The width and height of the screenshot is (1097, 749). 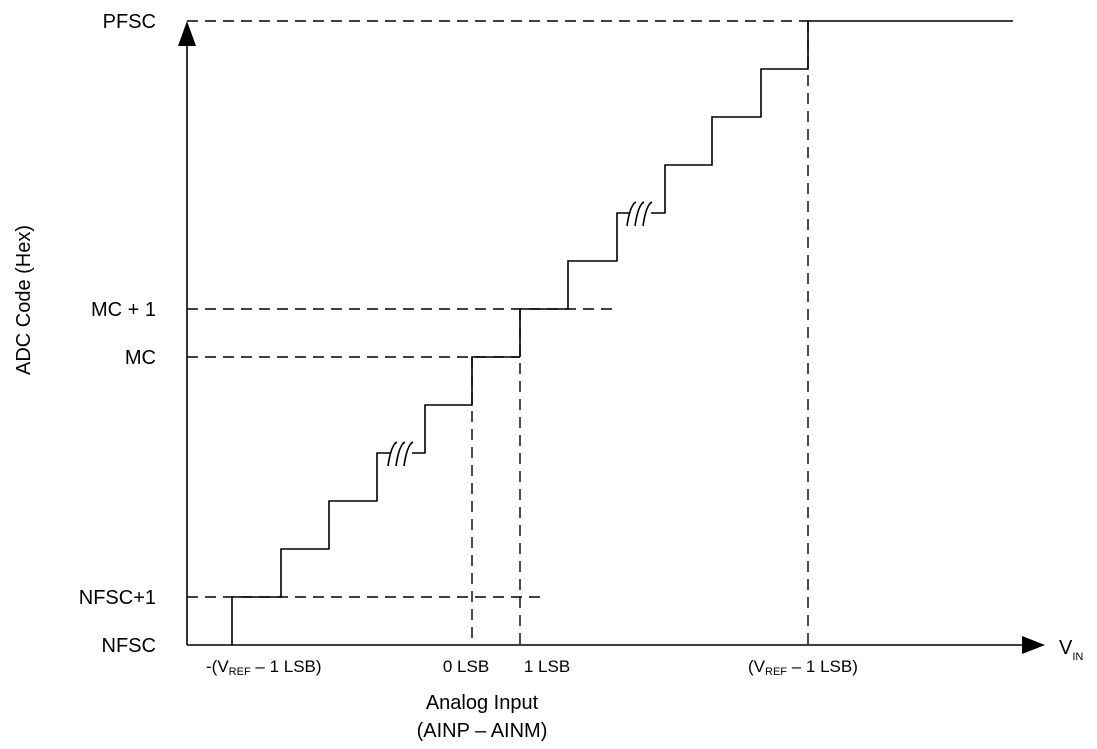 What do you see at coordinates (217, 666) in the screenshot?
I see `neg-vref-tick-pre: -(V` at bounding box center [217, 666].